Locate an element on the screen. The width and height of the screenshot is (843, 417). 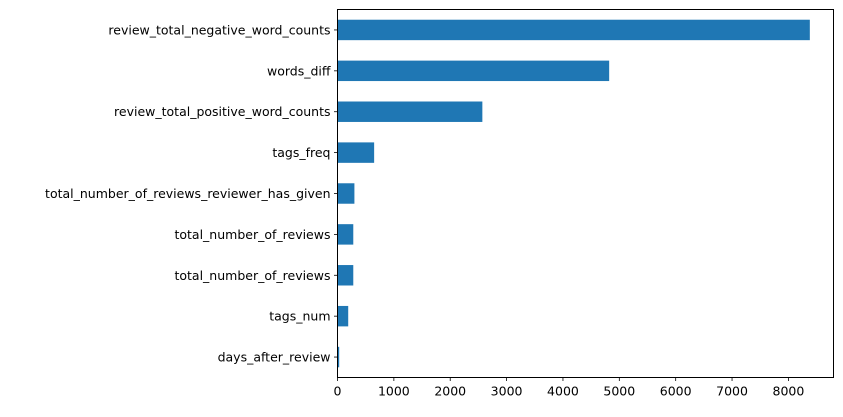
y-tick-label: tags_num is located at coordinates (299, 316).